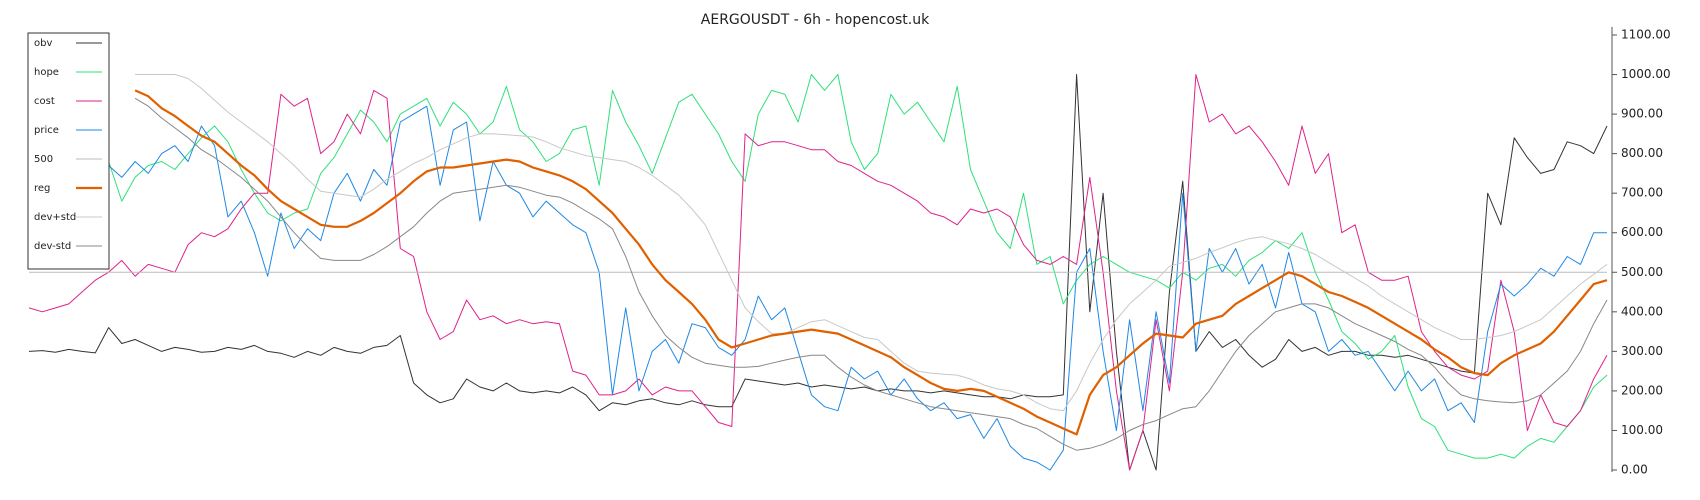 The width and height of the screenshot is (1700, 500). What do you see at coordinates (42, 188) in the screenshot?
I see `legend-label: reg` at bounding box center [42, 188].